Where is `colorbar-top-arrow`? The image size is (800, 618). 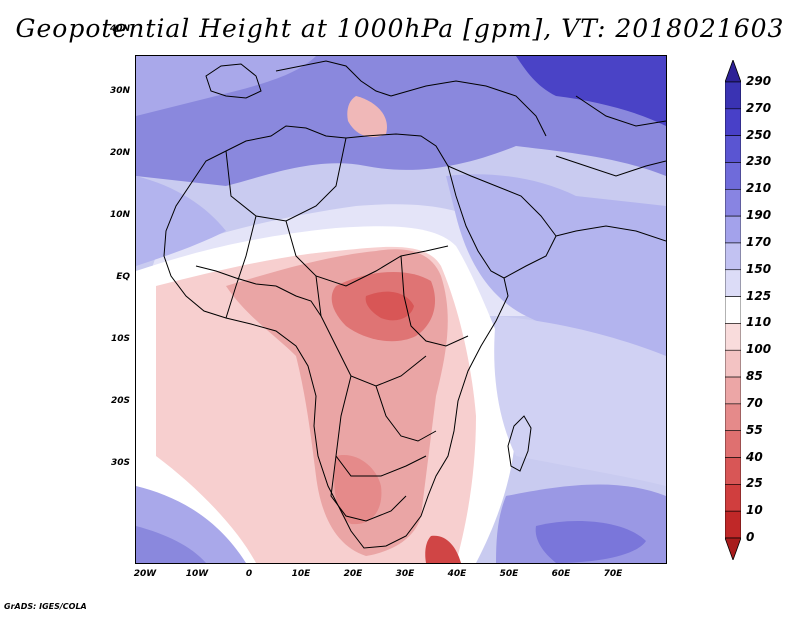 colorbar-top-arrow is located at coordinates (733, 71).